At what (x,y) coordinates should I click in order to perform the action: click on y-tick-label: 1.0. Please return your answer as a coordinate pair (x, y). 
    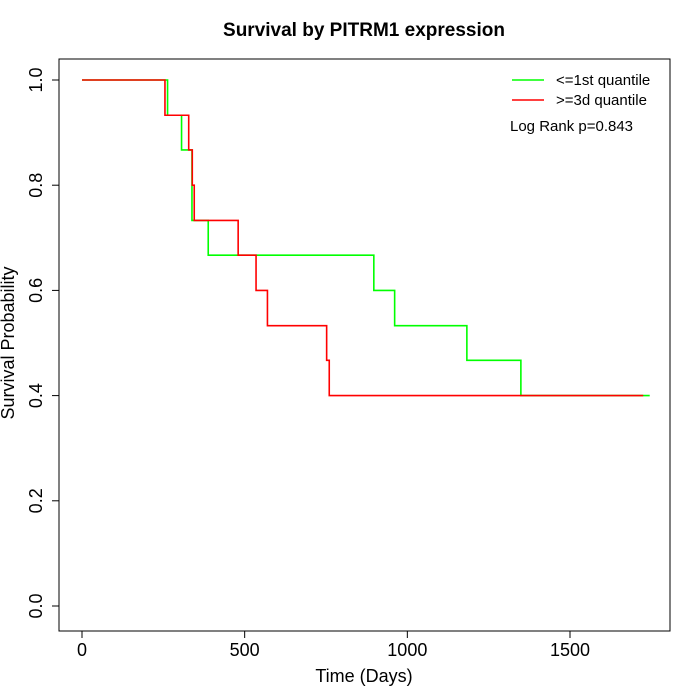
    Looking at the image, I should click on (36, 79).